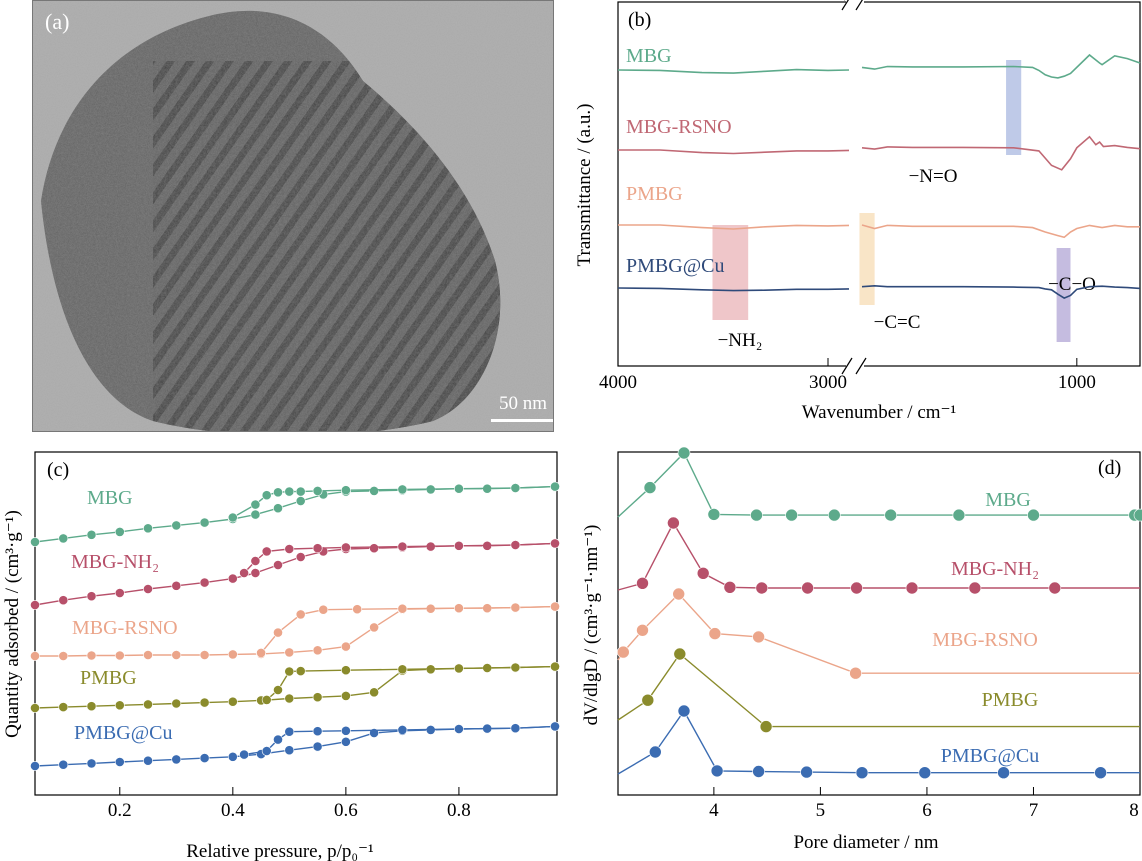 Image resolution: width=1142 pixels, height=861 pixels. What do you see at coordinates (821, 810) in the screenshot?
I see `pore-size-x-tick-label: 5` at bounding box center [821, 810].